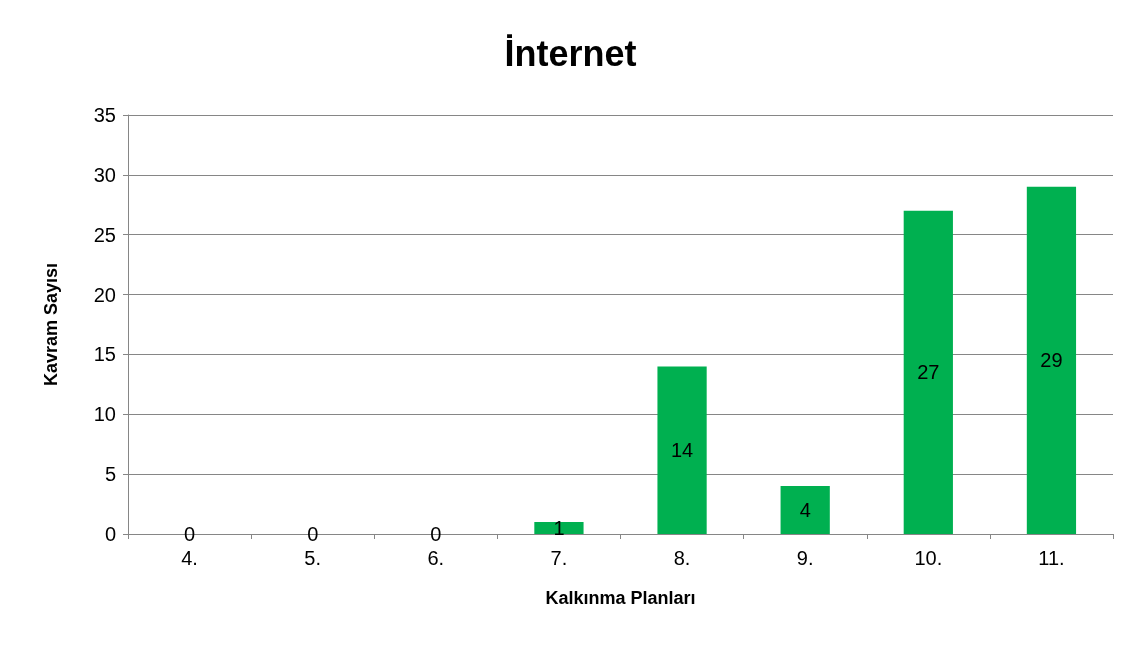  I want to click on data-label: 29, so click(1051, 360).